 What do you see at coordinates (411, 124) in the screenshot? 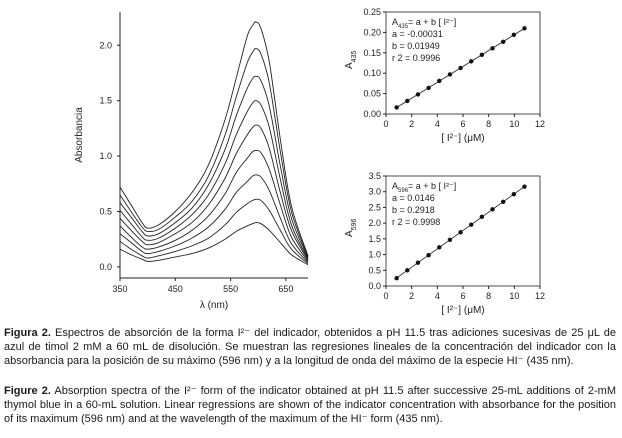
I see `reg435-x-tick-label: 2` at bounding box center [411, 124].